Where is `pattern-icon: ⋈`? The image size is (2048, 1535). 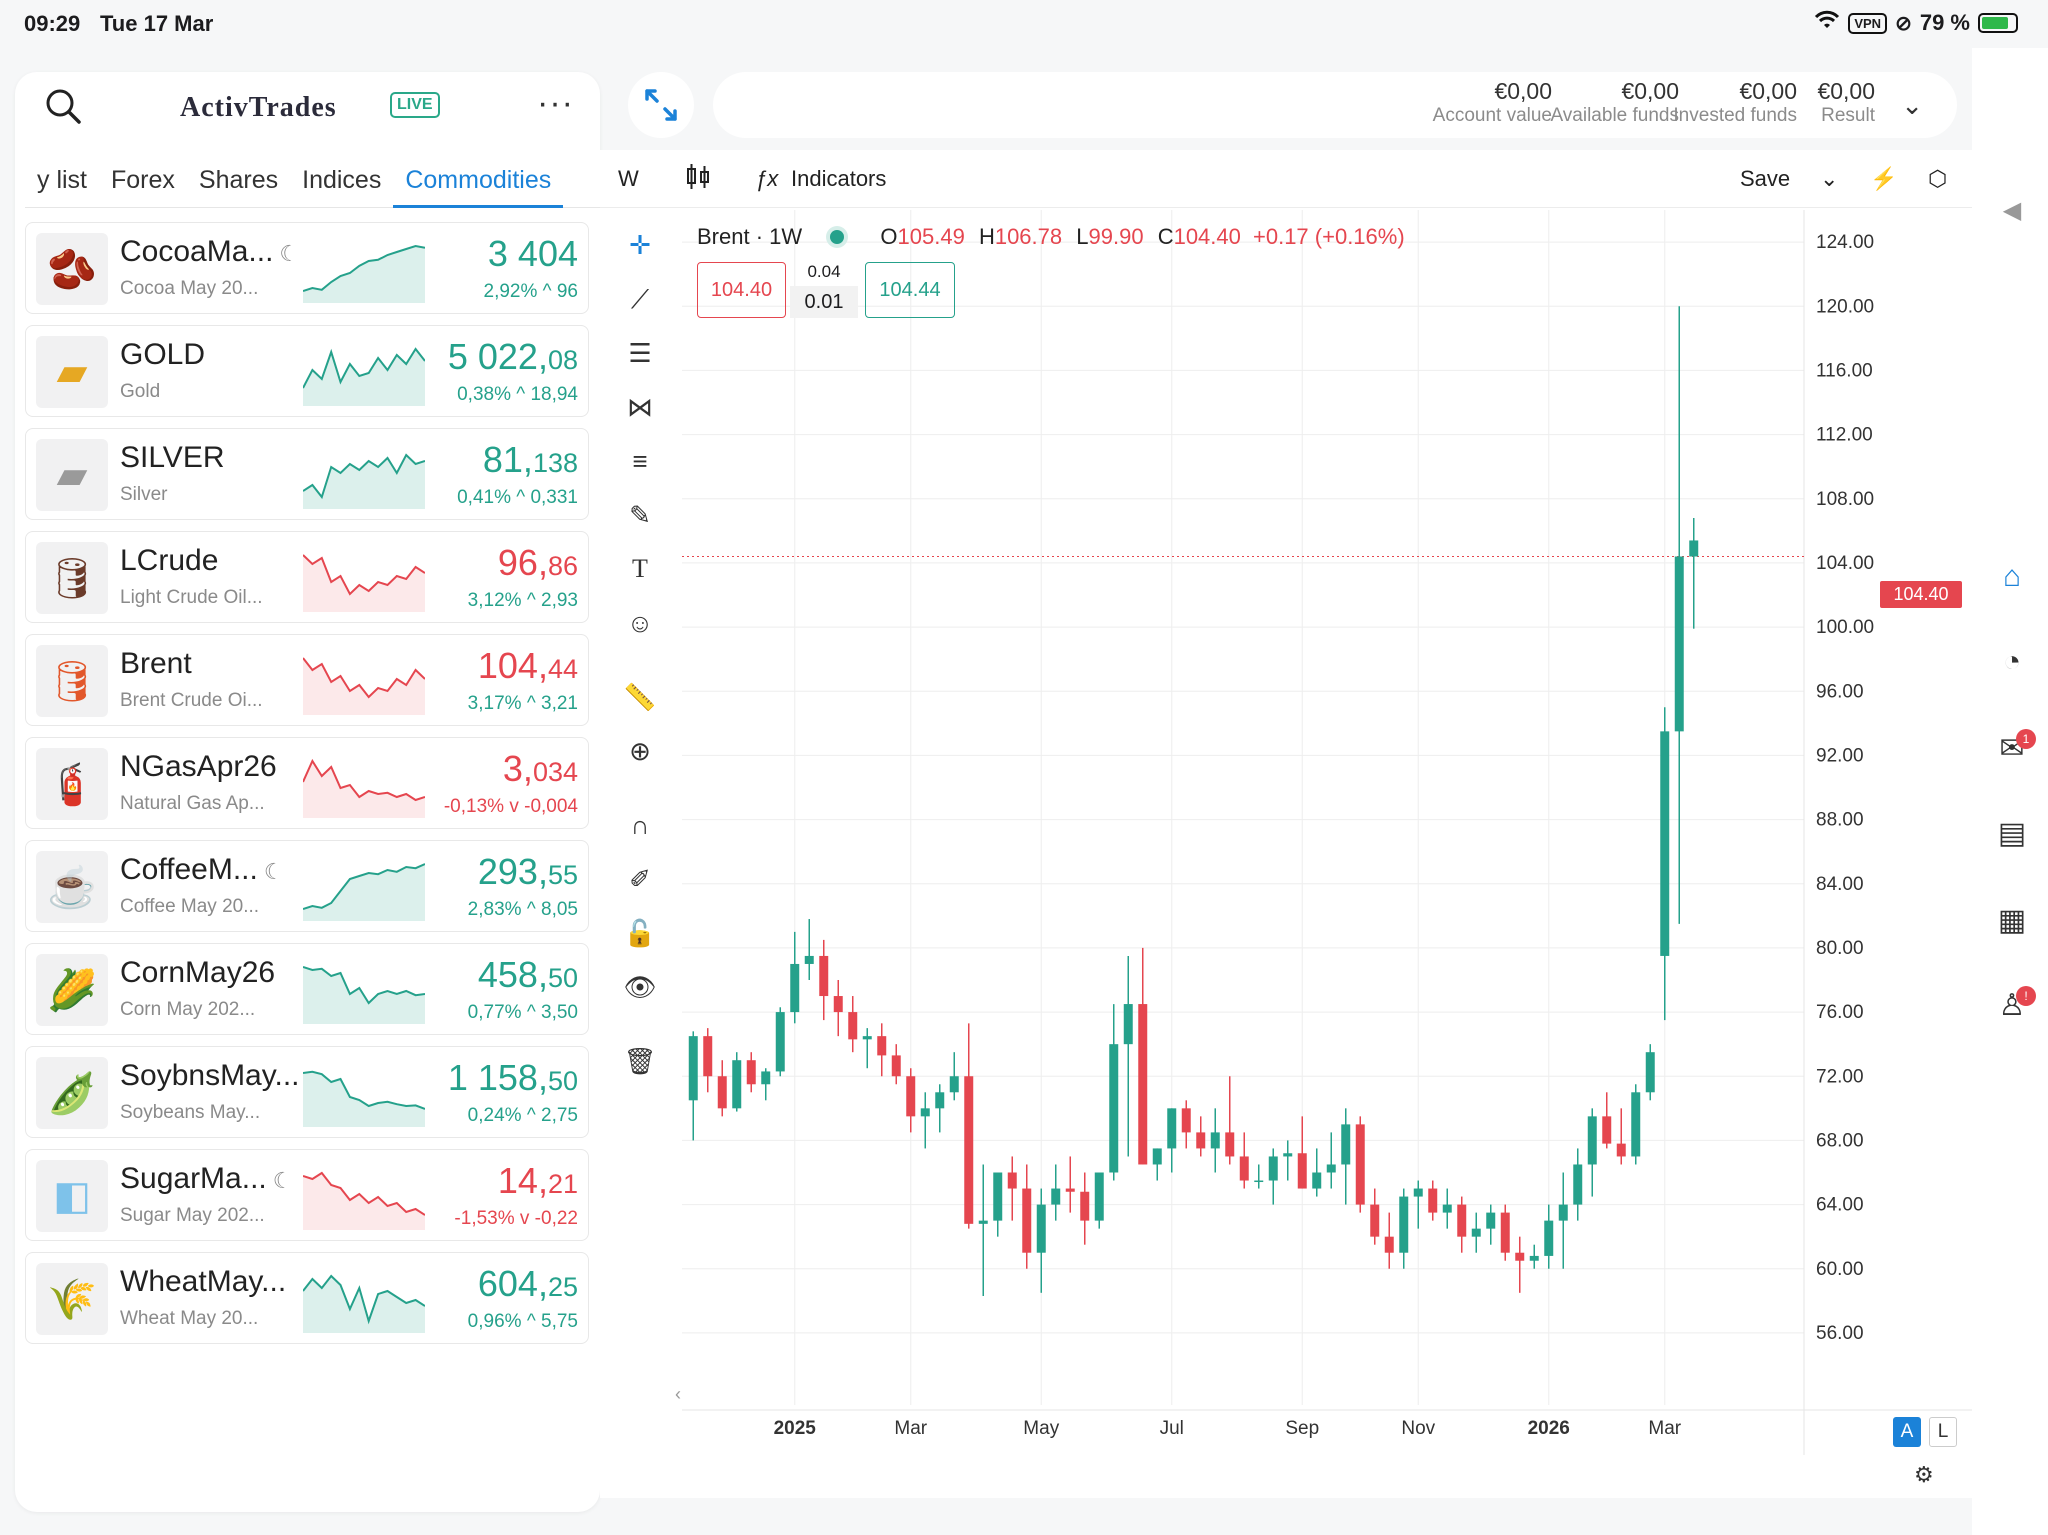
pattern-icon: ⋈ is located at coordinates (640, 407).